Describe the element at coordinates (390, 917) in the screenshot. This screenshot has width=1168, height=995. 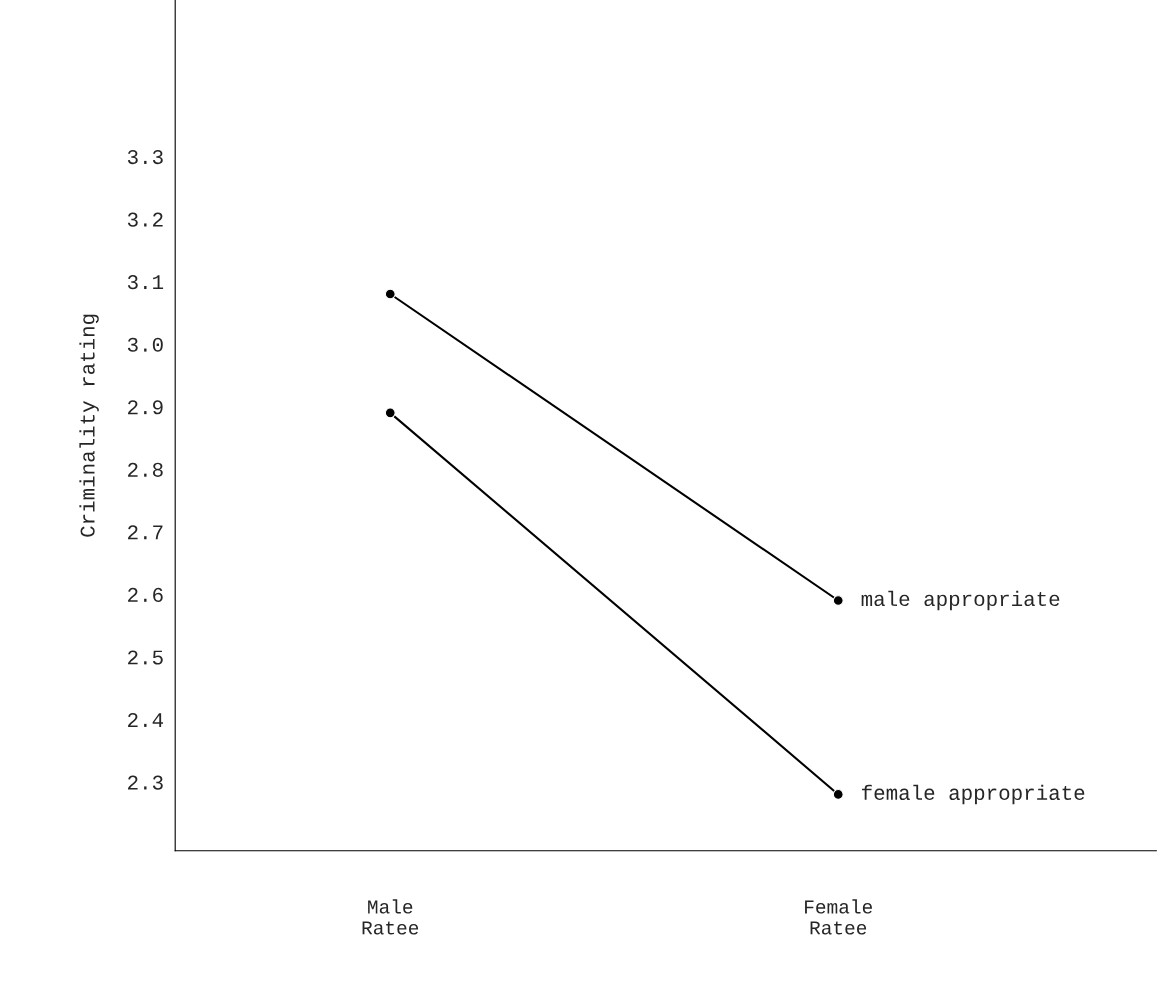
I see `x-tick-label: Male Ratee` at that location.